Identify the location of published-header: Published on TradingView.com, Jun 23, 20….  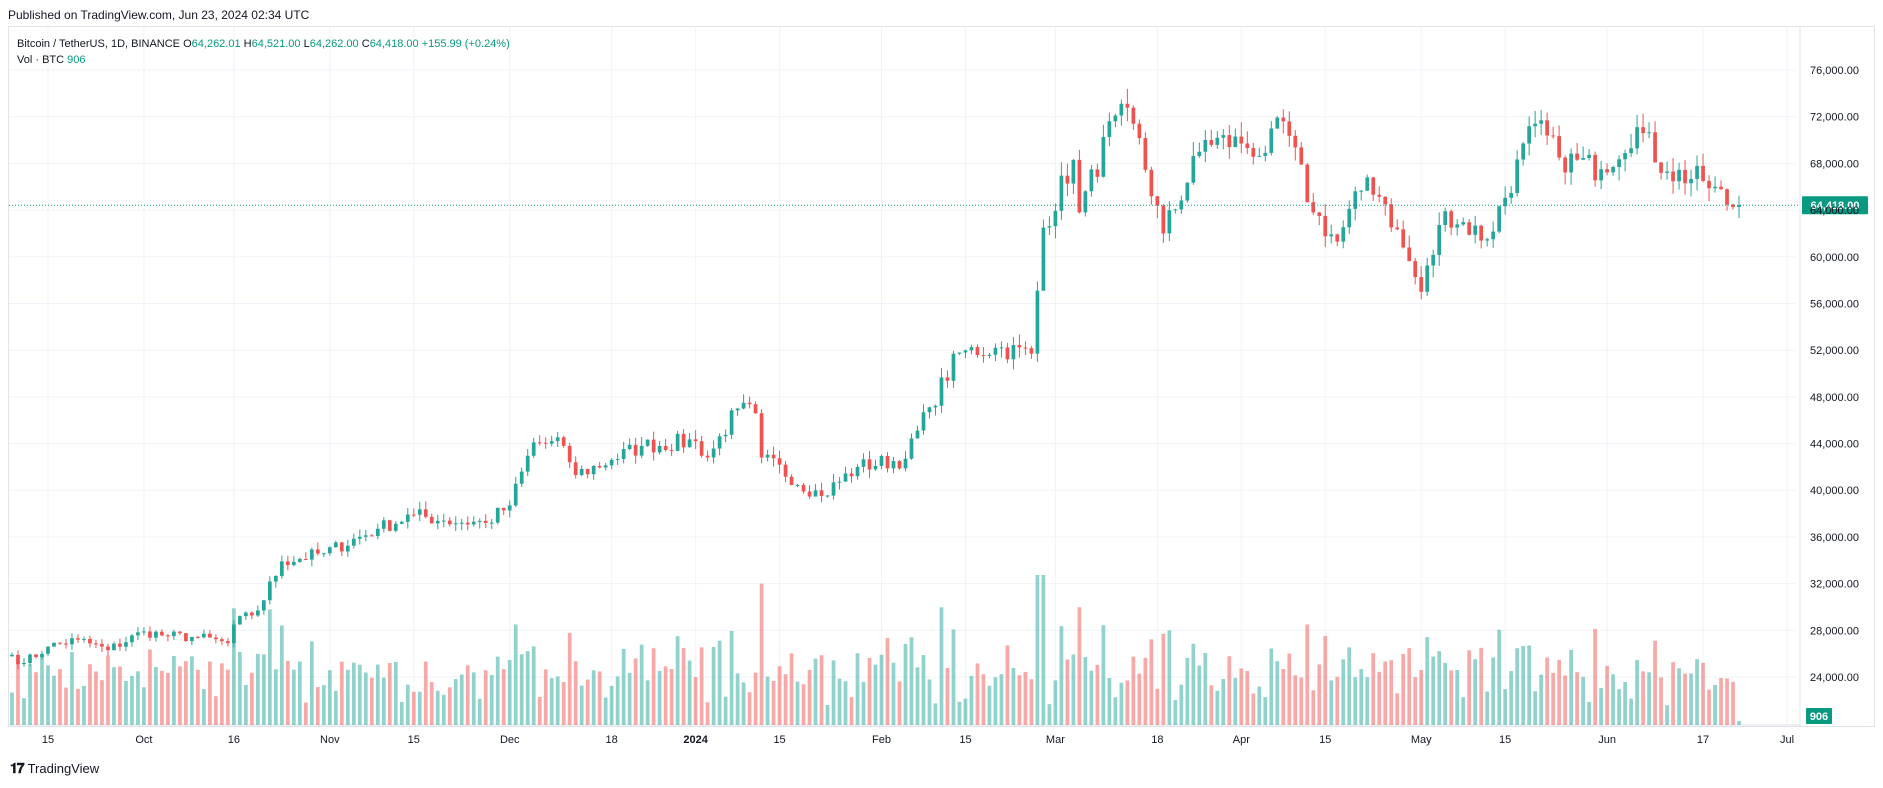
(159, 15).